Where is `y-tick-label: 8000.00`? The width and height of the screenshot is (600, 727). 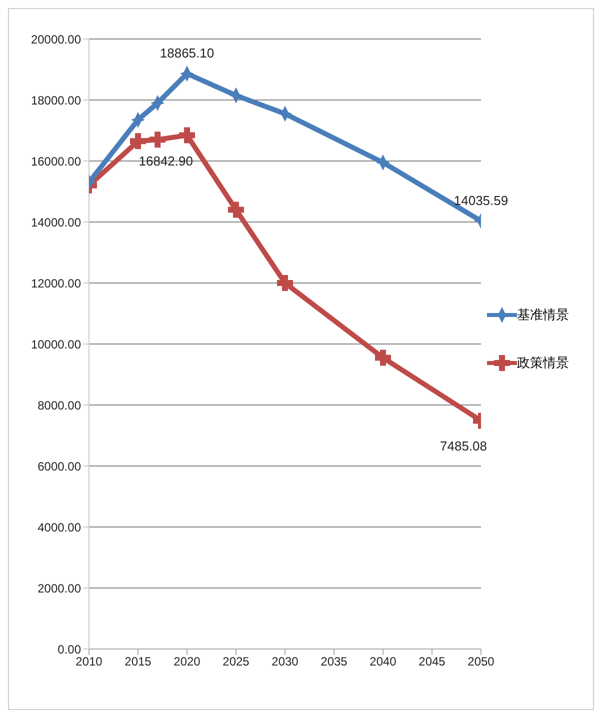
y-tick-label: 8000.00 is located at coordinates (60, 405).